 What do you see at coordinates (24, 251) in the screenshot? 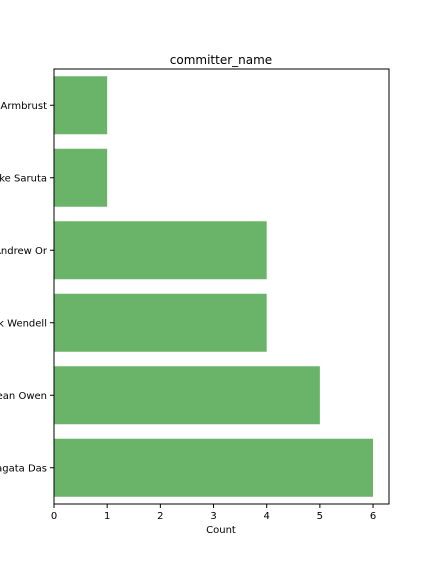
I see `y-tick-label: Andrew Or` at bounding box center [24, 251].